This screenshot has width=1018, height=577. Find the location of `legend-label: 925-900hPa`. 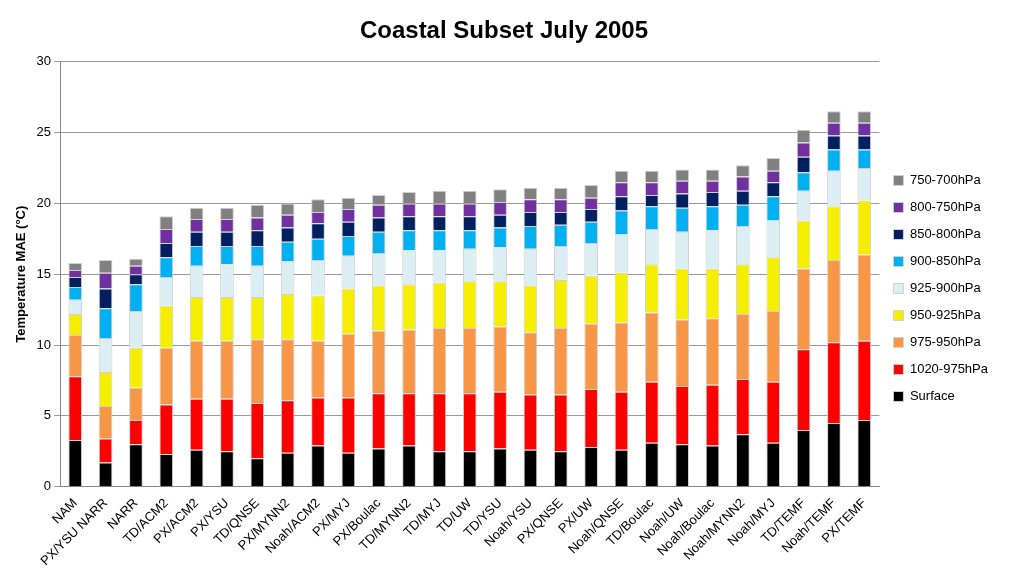

legend-label: 925-900hPa is located at coordinates (945, 288).